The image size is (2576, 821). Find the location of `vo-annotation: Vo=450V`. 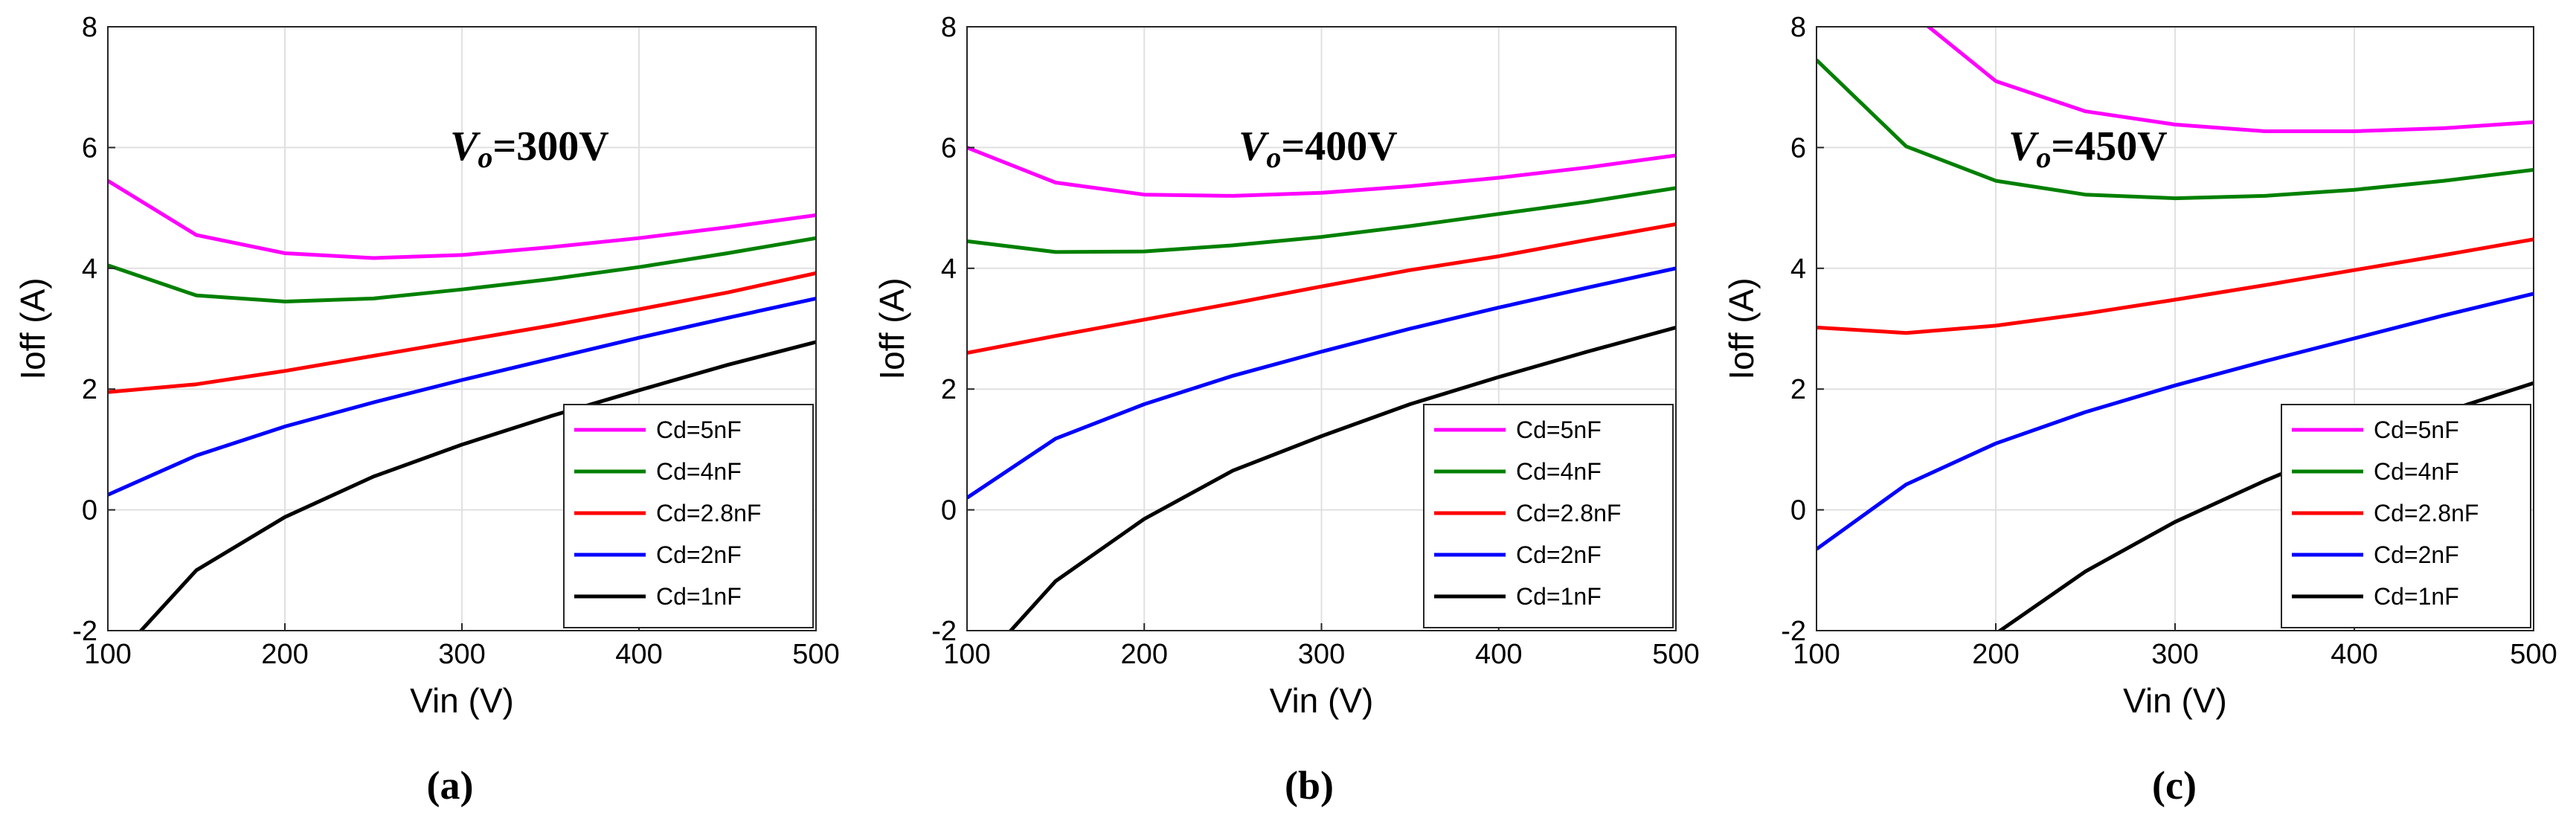

vo-annotation: Vo=450V is located at coordinates (2088, 148).